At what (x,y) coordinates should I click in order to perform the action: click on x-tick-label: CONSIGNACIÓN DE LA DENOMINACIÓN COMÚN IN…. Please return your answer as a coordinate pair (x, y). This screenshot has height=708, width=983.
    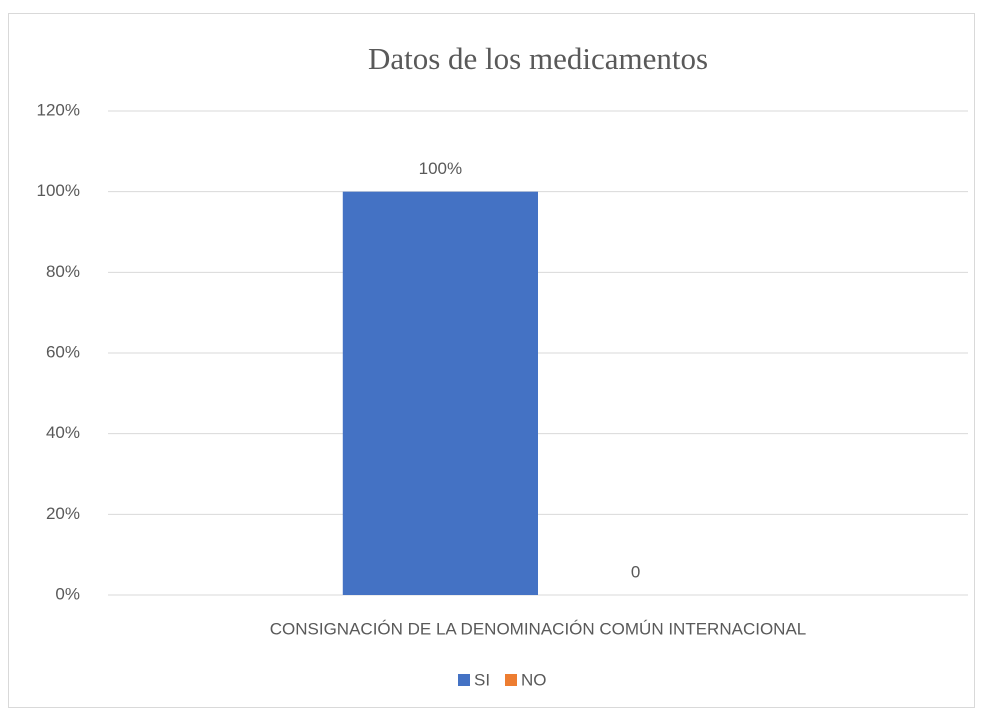
    Looking at the image, I should click on (538, 628).